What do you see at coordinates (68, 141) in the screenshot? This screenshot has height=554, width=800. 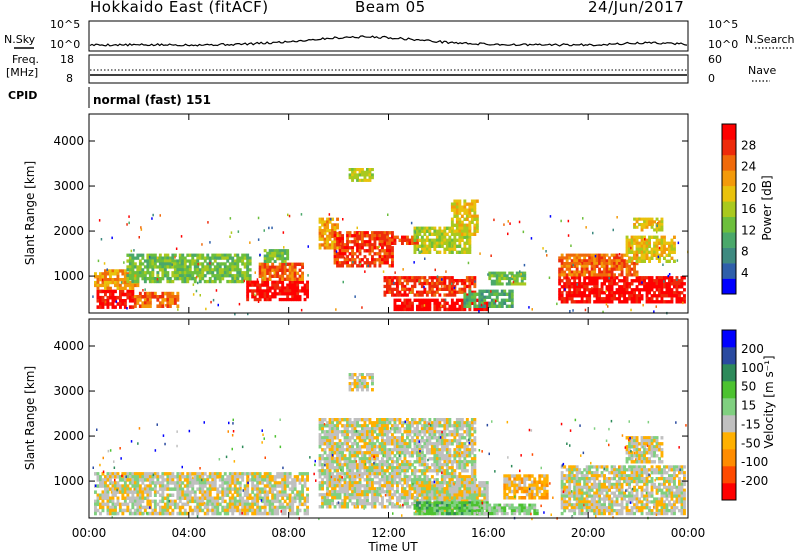 I see `ytick-label: 4000` at bounding box center [68, 141].